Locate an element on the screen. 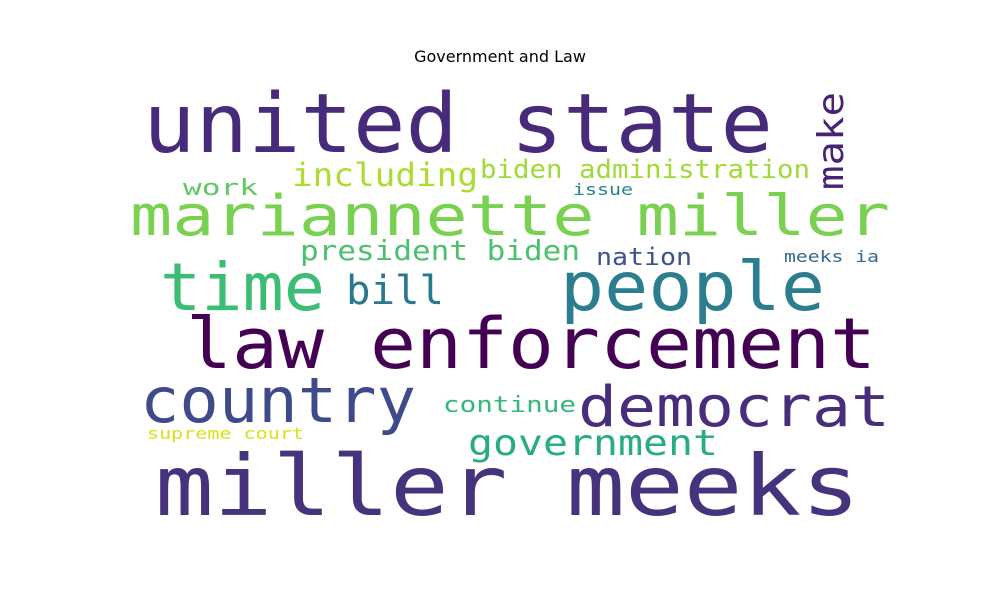 The width and height of the screenshot is (1000, 600). word-biden-administration: biden administration is located at coordinates (645, 170).